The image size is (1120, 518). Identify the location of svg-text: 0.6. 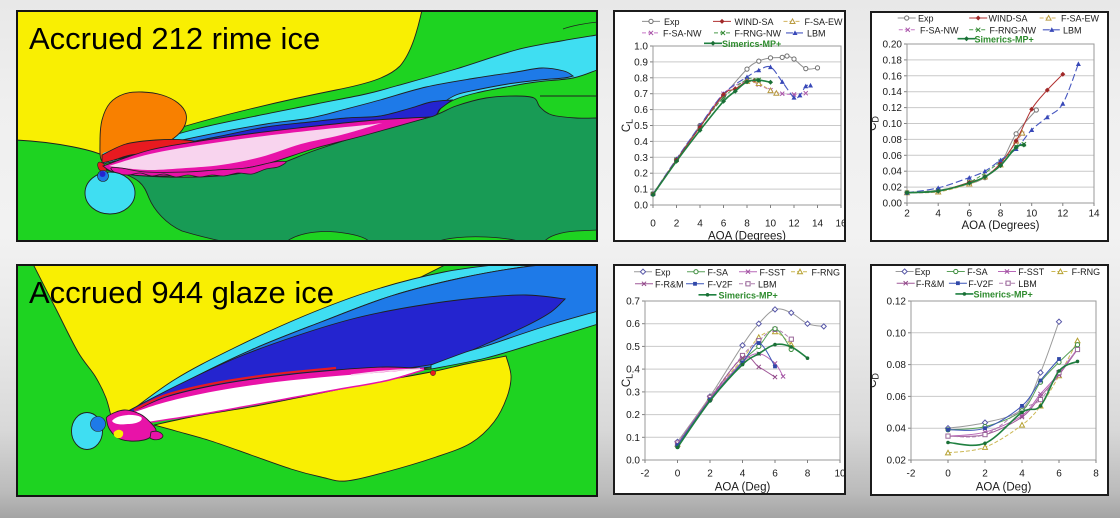
(641, 110).